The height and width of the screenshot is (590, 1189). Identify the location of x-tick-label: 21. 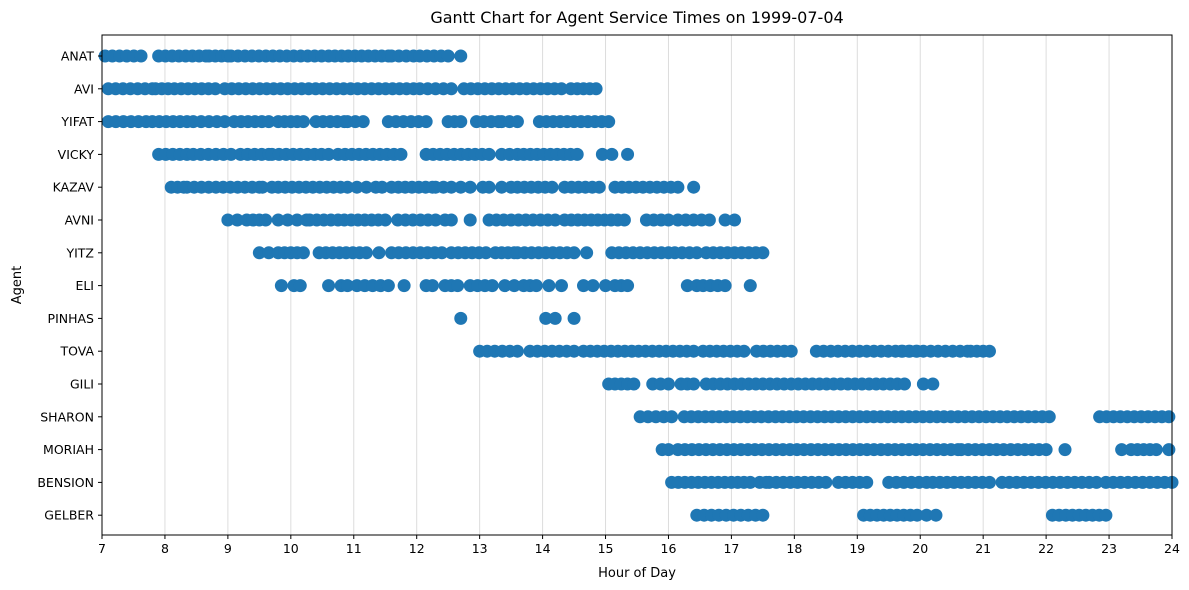
(983, 548).